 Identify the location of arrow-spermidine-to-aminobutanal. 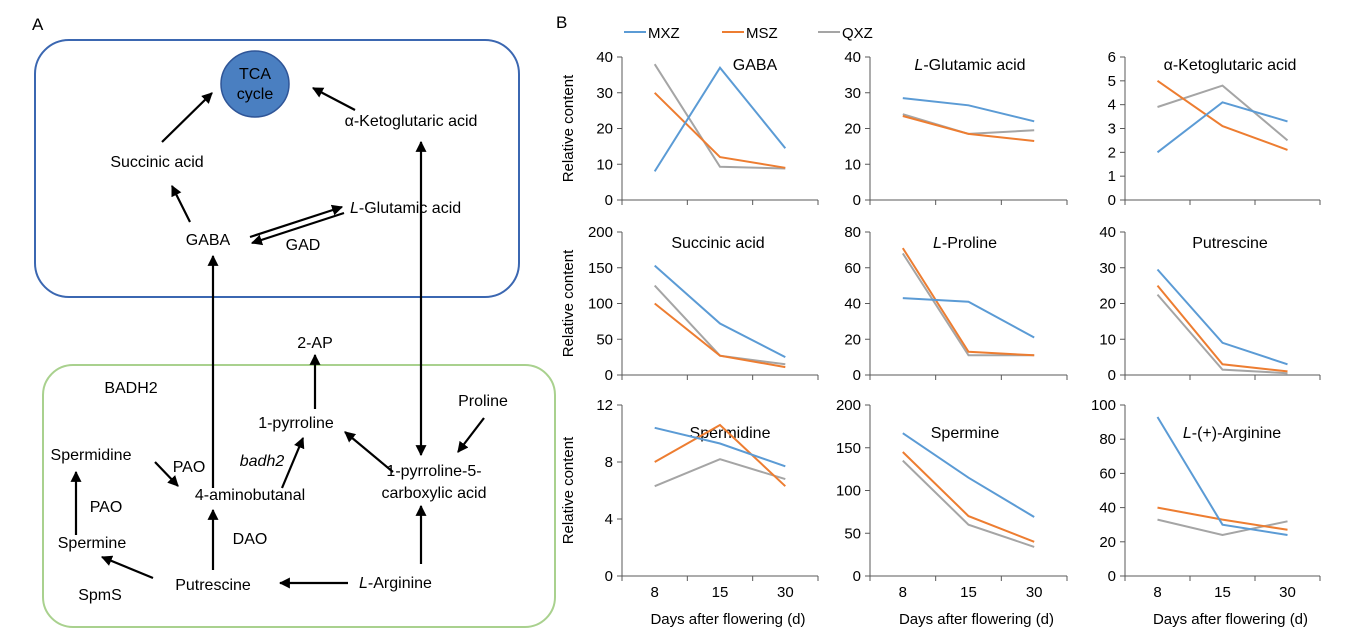
(166, 474).